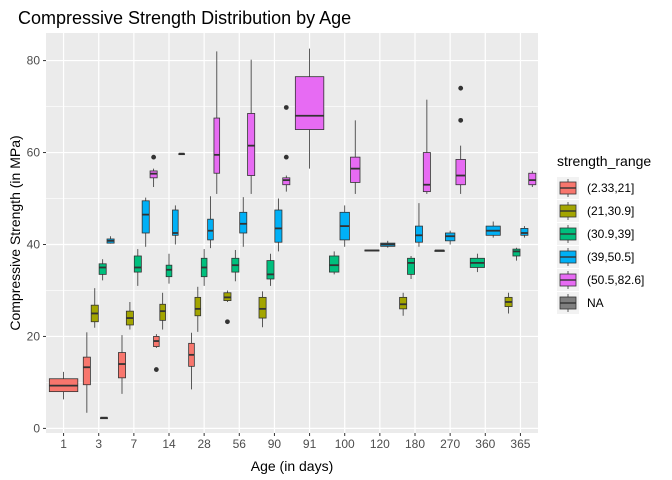  What do you see at coordinates (104, 418) in the screenshot?
I see `box-3-NA` at bounding box center [104, 418].